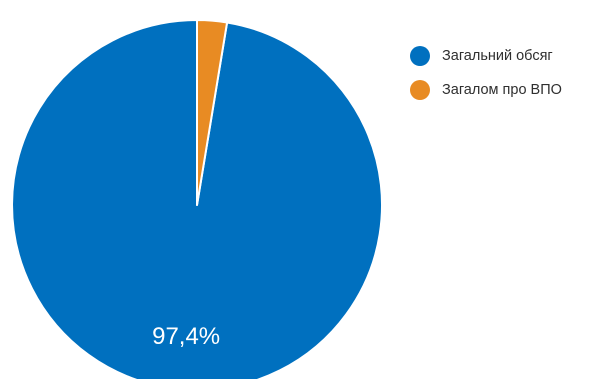  Describe the element at coordinates (186, 336) in the screenshot. I see `pie-slice-label-0: 97,4%` at that location.